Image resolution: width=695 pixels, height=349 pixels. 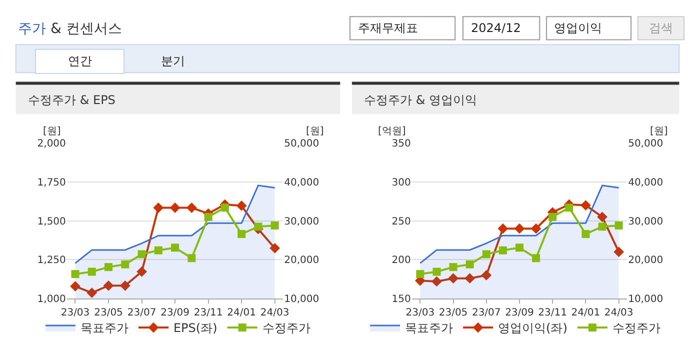 I want to click on y-tick-label: 1,000, so click(x=51, y=300).